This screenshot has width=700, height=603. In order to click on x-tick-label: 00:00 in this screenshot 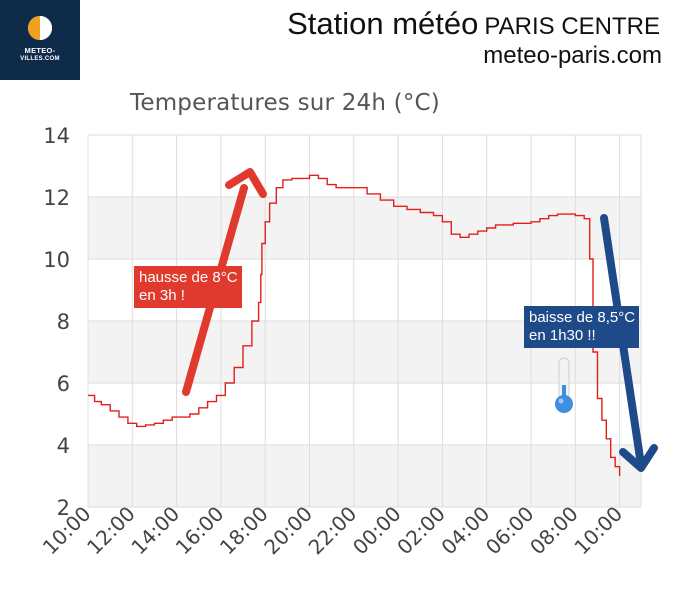, I will do `click(377, 531)`.